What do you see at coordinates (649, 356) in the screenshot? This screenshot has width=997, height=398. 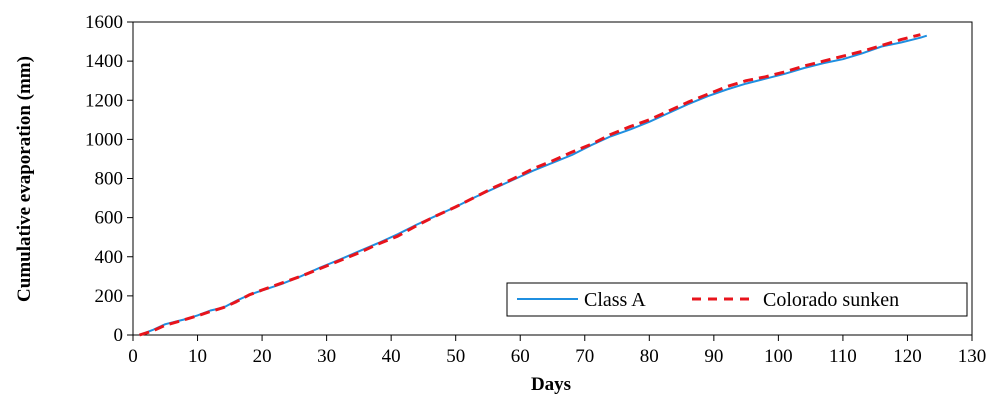 I see `x-tick-label: 80` at bounding box center [649, 356].